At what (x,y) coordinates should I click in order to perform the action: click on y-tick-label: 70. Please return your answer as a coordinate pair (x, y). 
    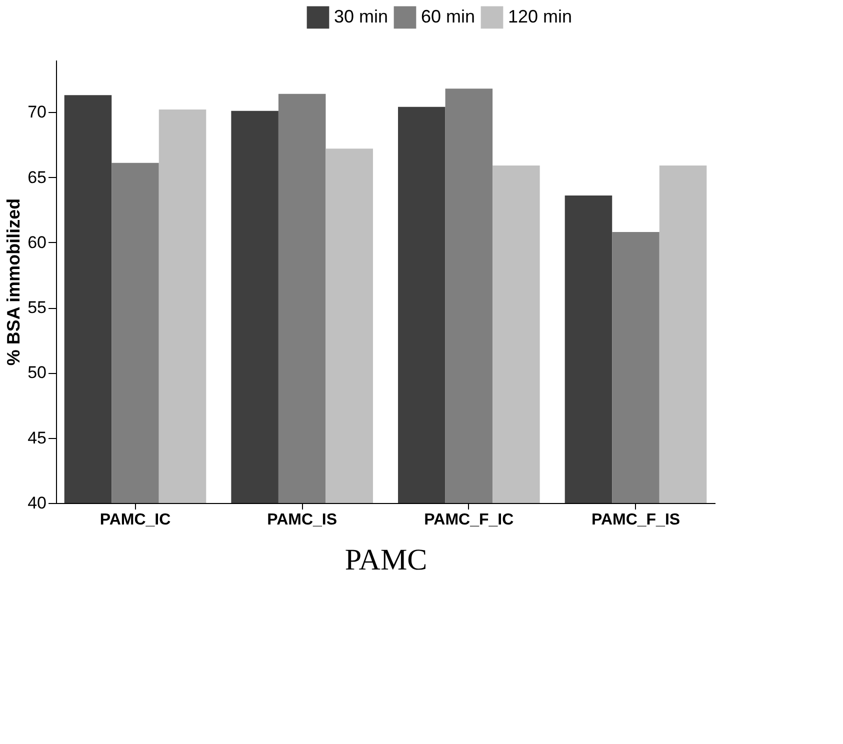
    Looking at the image, I should click on (37, 112).